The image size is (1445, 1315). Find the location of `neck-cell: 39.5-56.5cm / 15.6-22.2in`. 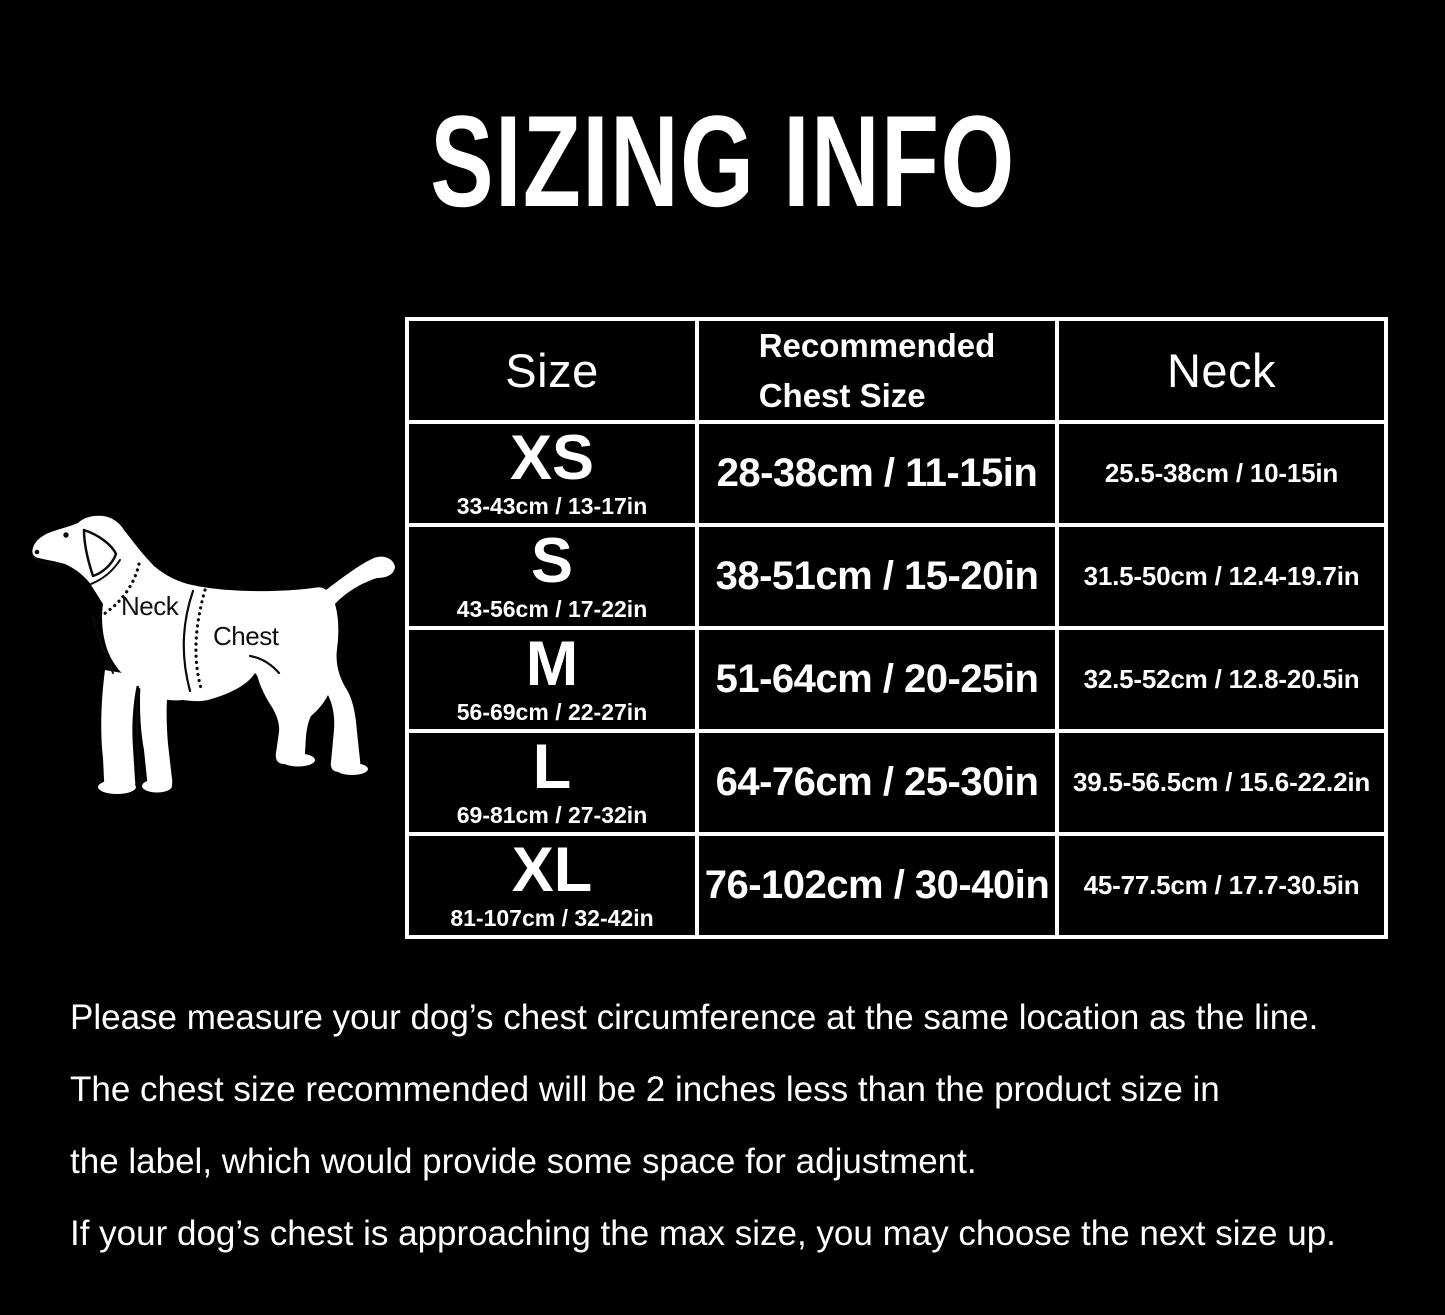

neck-cell: 39.5-56.5cm / 15.6-22.2in is located at coordinates (1221, 782).